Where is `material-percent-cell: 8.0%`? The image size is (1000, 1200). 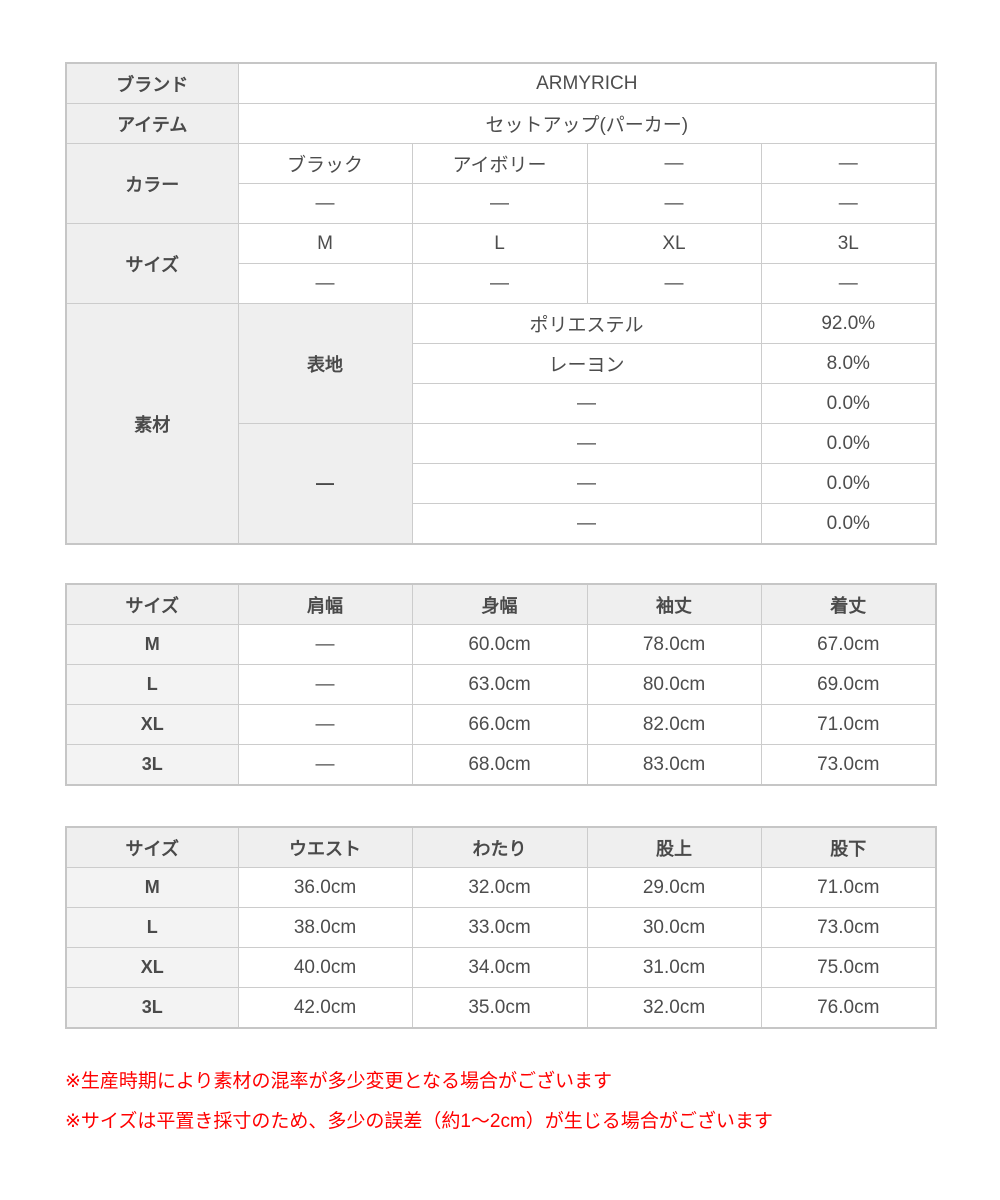
material-percent-cell: 8.0% is located at coordinates (848, 363).